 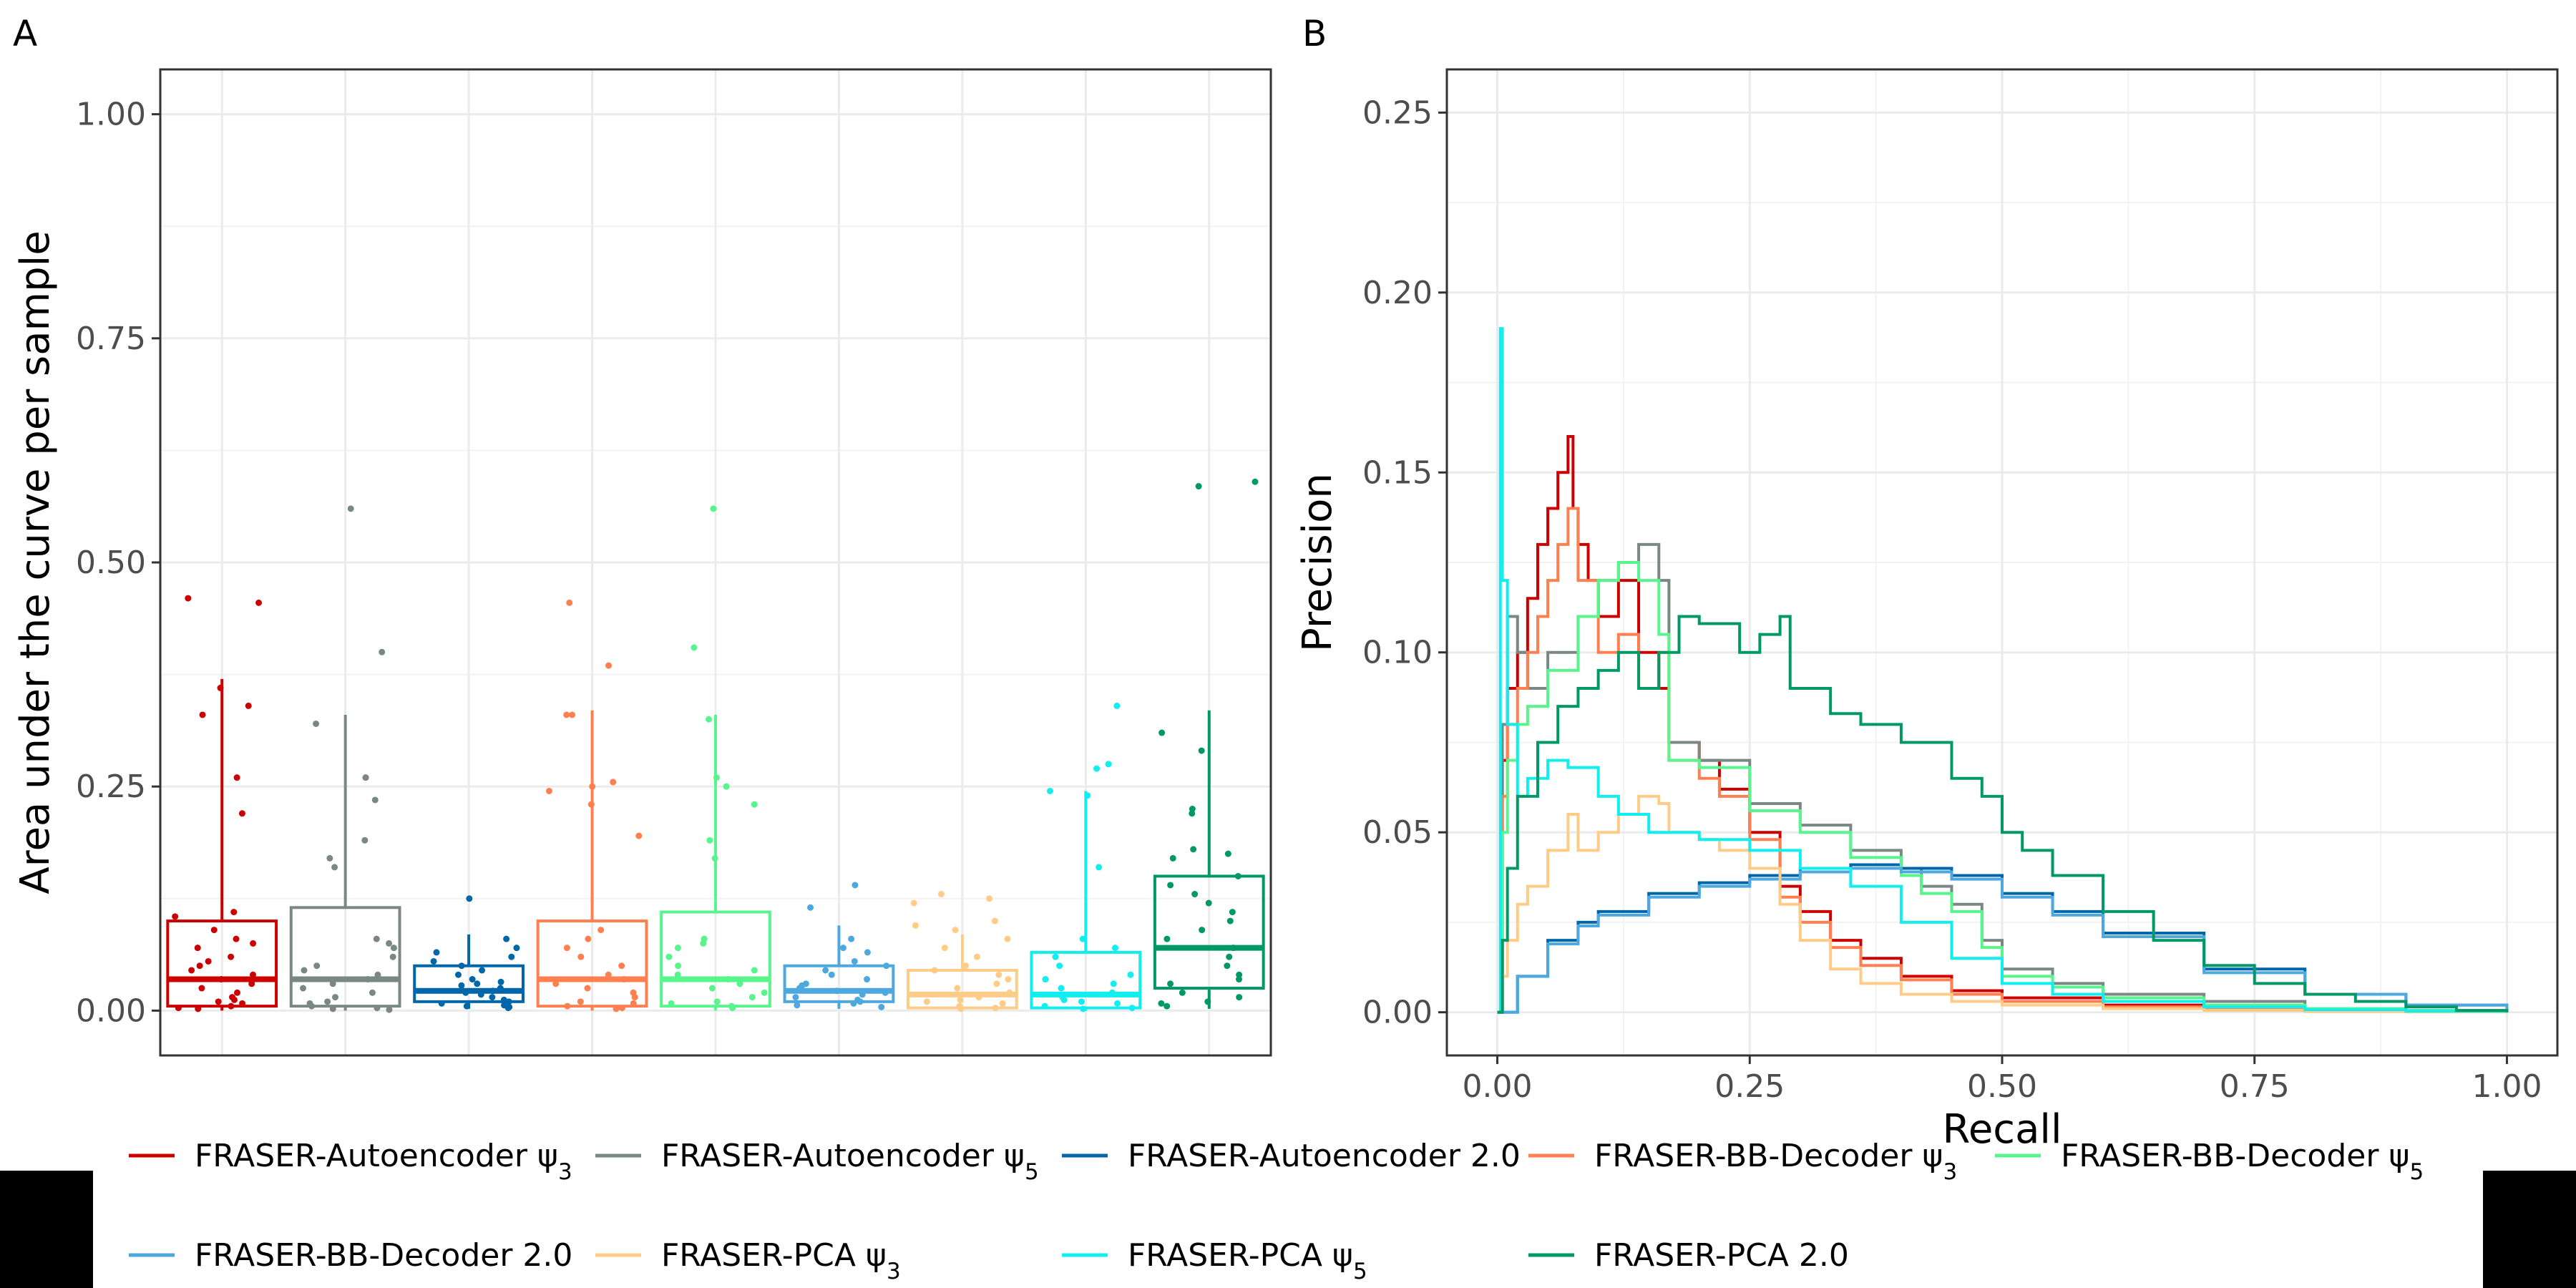 I want to click on y-tick-label: 0.50, so click(x=111, y=563).